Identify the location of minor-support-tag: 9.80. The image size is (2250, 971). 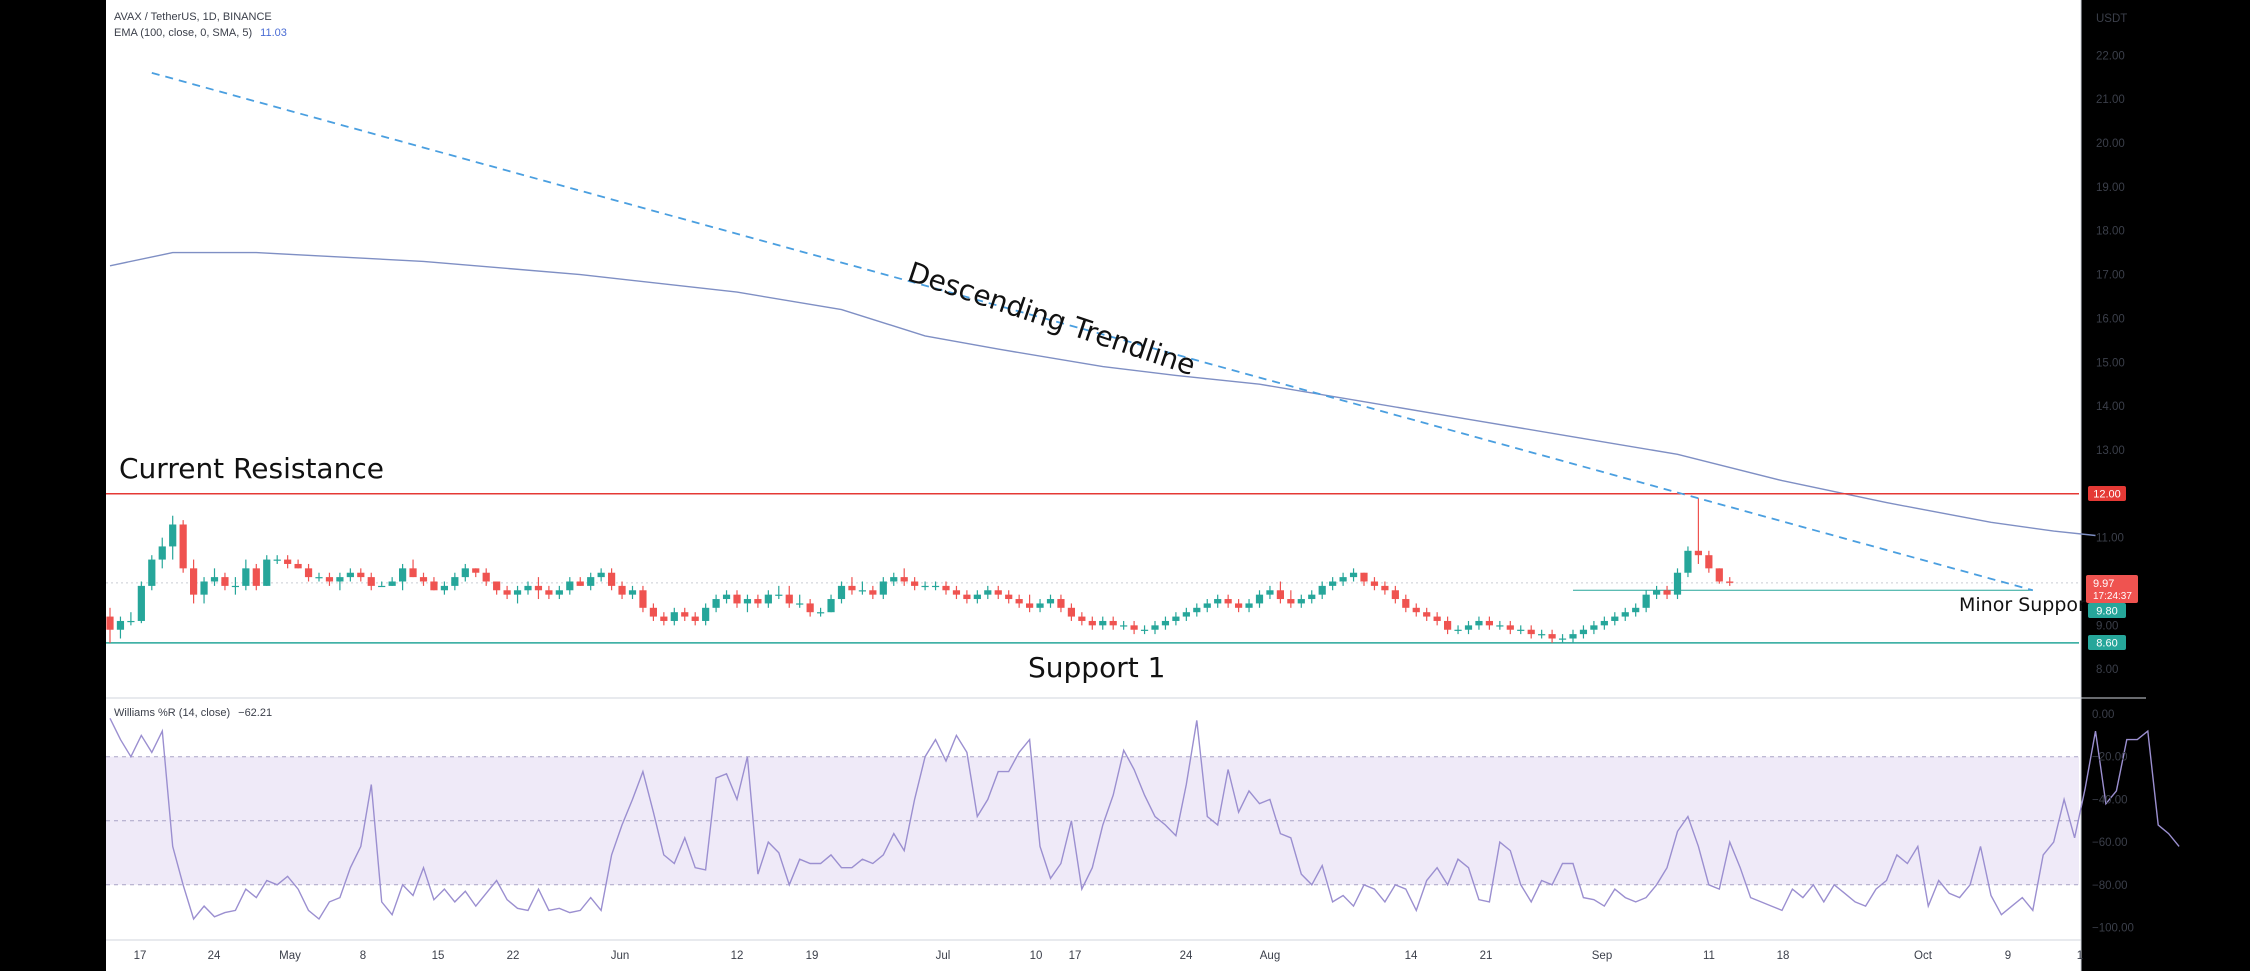
(2107, 610).